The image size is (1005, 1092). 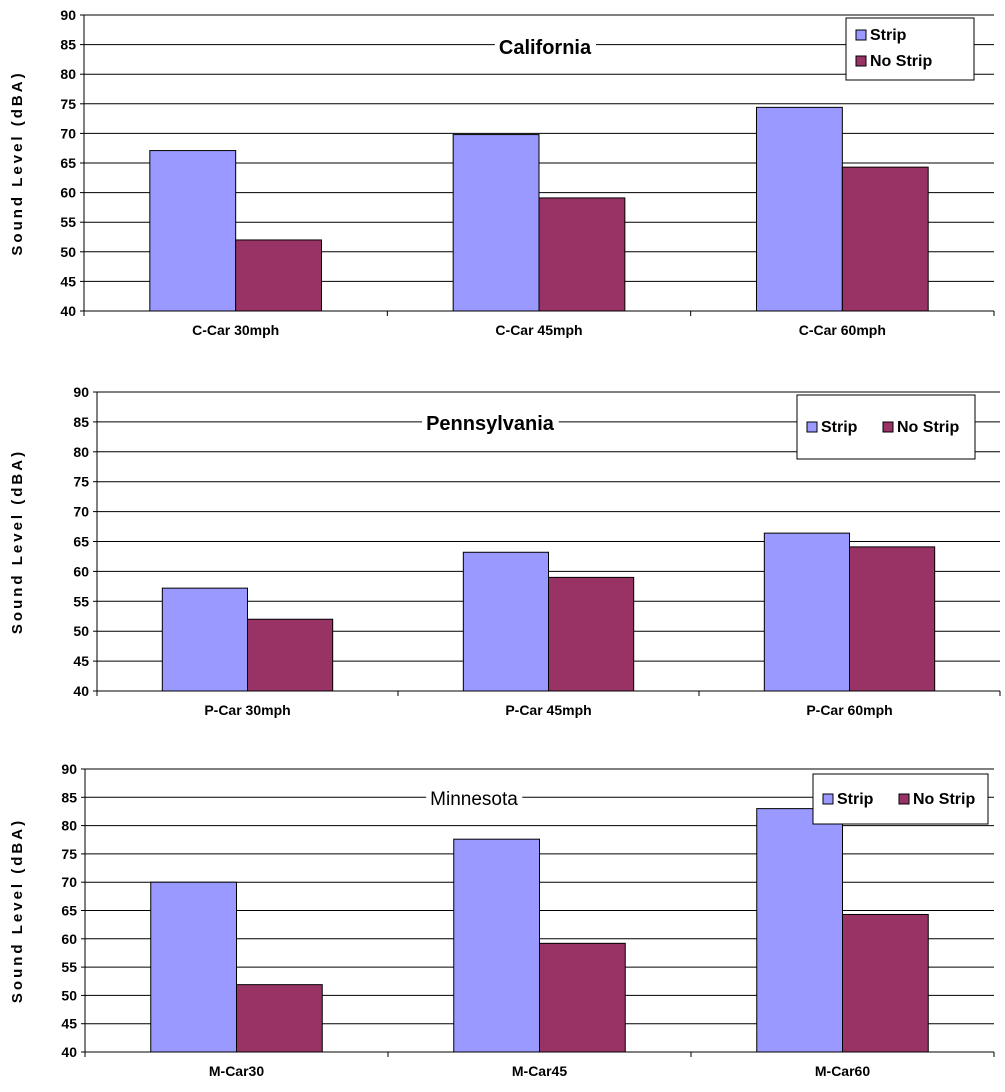 I want to click on chart-title: California, so click(x=545, y=48).